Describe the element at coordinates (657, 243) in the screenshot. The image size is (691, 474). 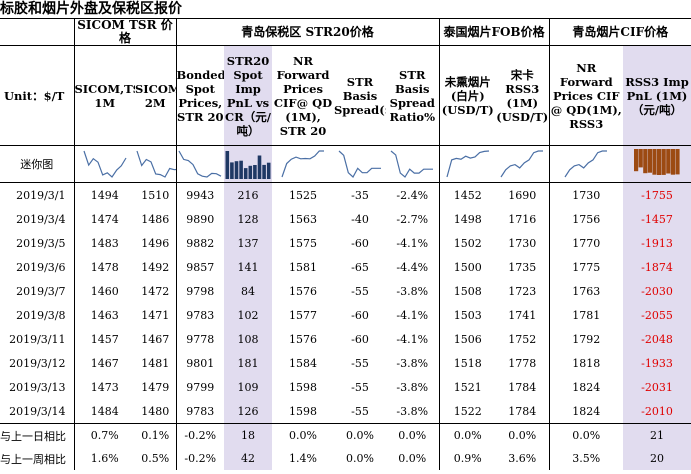
I see `value-cell: -1913` at that location.